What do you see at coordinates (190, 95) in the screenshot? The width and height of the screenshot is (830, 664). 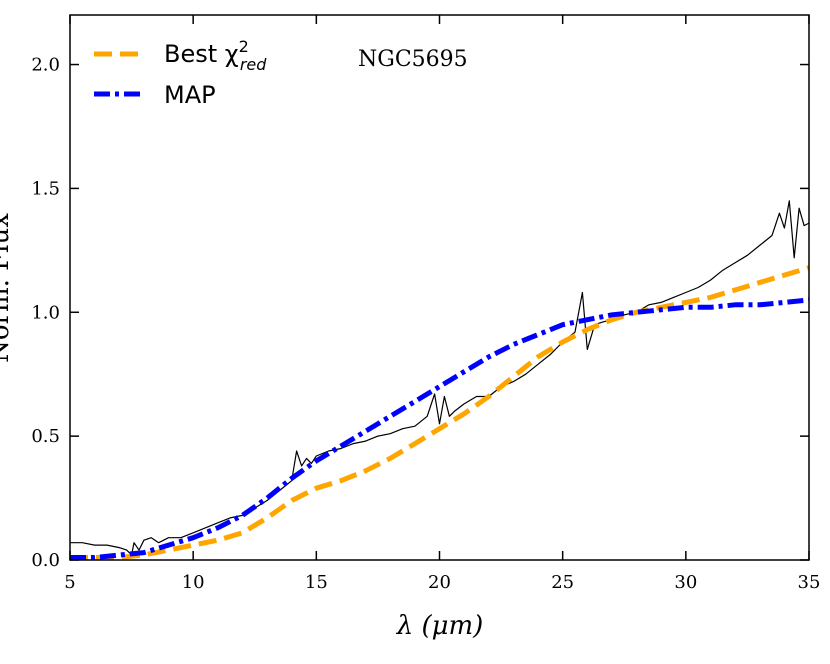 I see `legend-label-map: MAP` at bounding box center [190, 95].